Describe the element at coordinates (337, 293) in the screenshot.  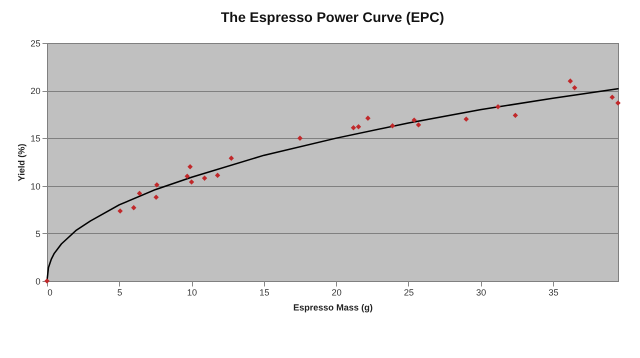
I see `x-tick-label: 20` at that location.